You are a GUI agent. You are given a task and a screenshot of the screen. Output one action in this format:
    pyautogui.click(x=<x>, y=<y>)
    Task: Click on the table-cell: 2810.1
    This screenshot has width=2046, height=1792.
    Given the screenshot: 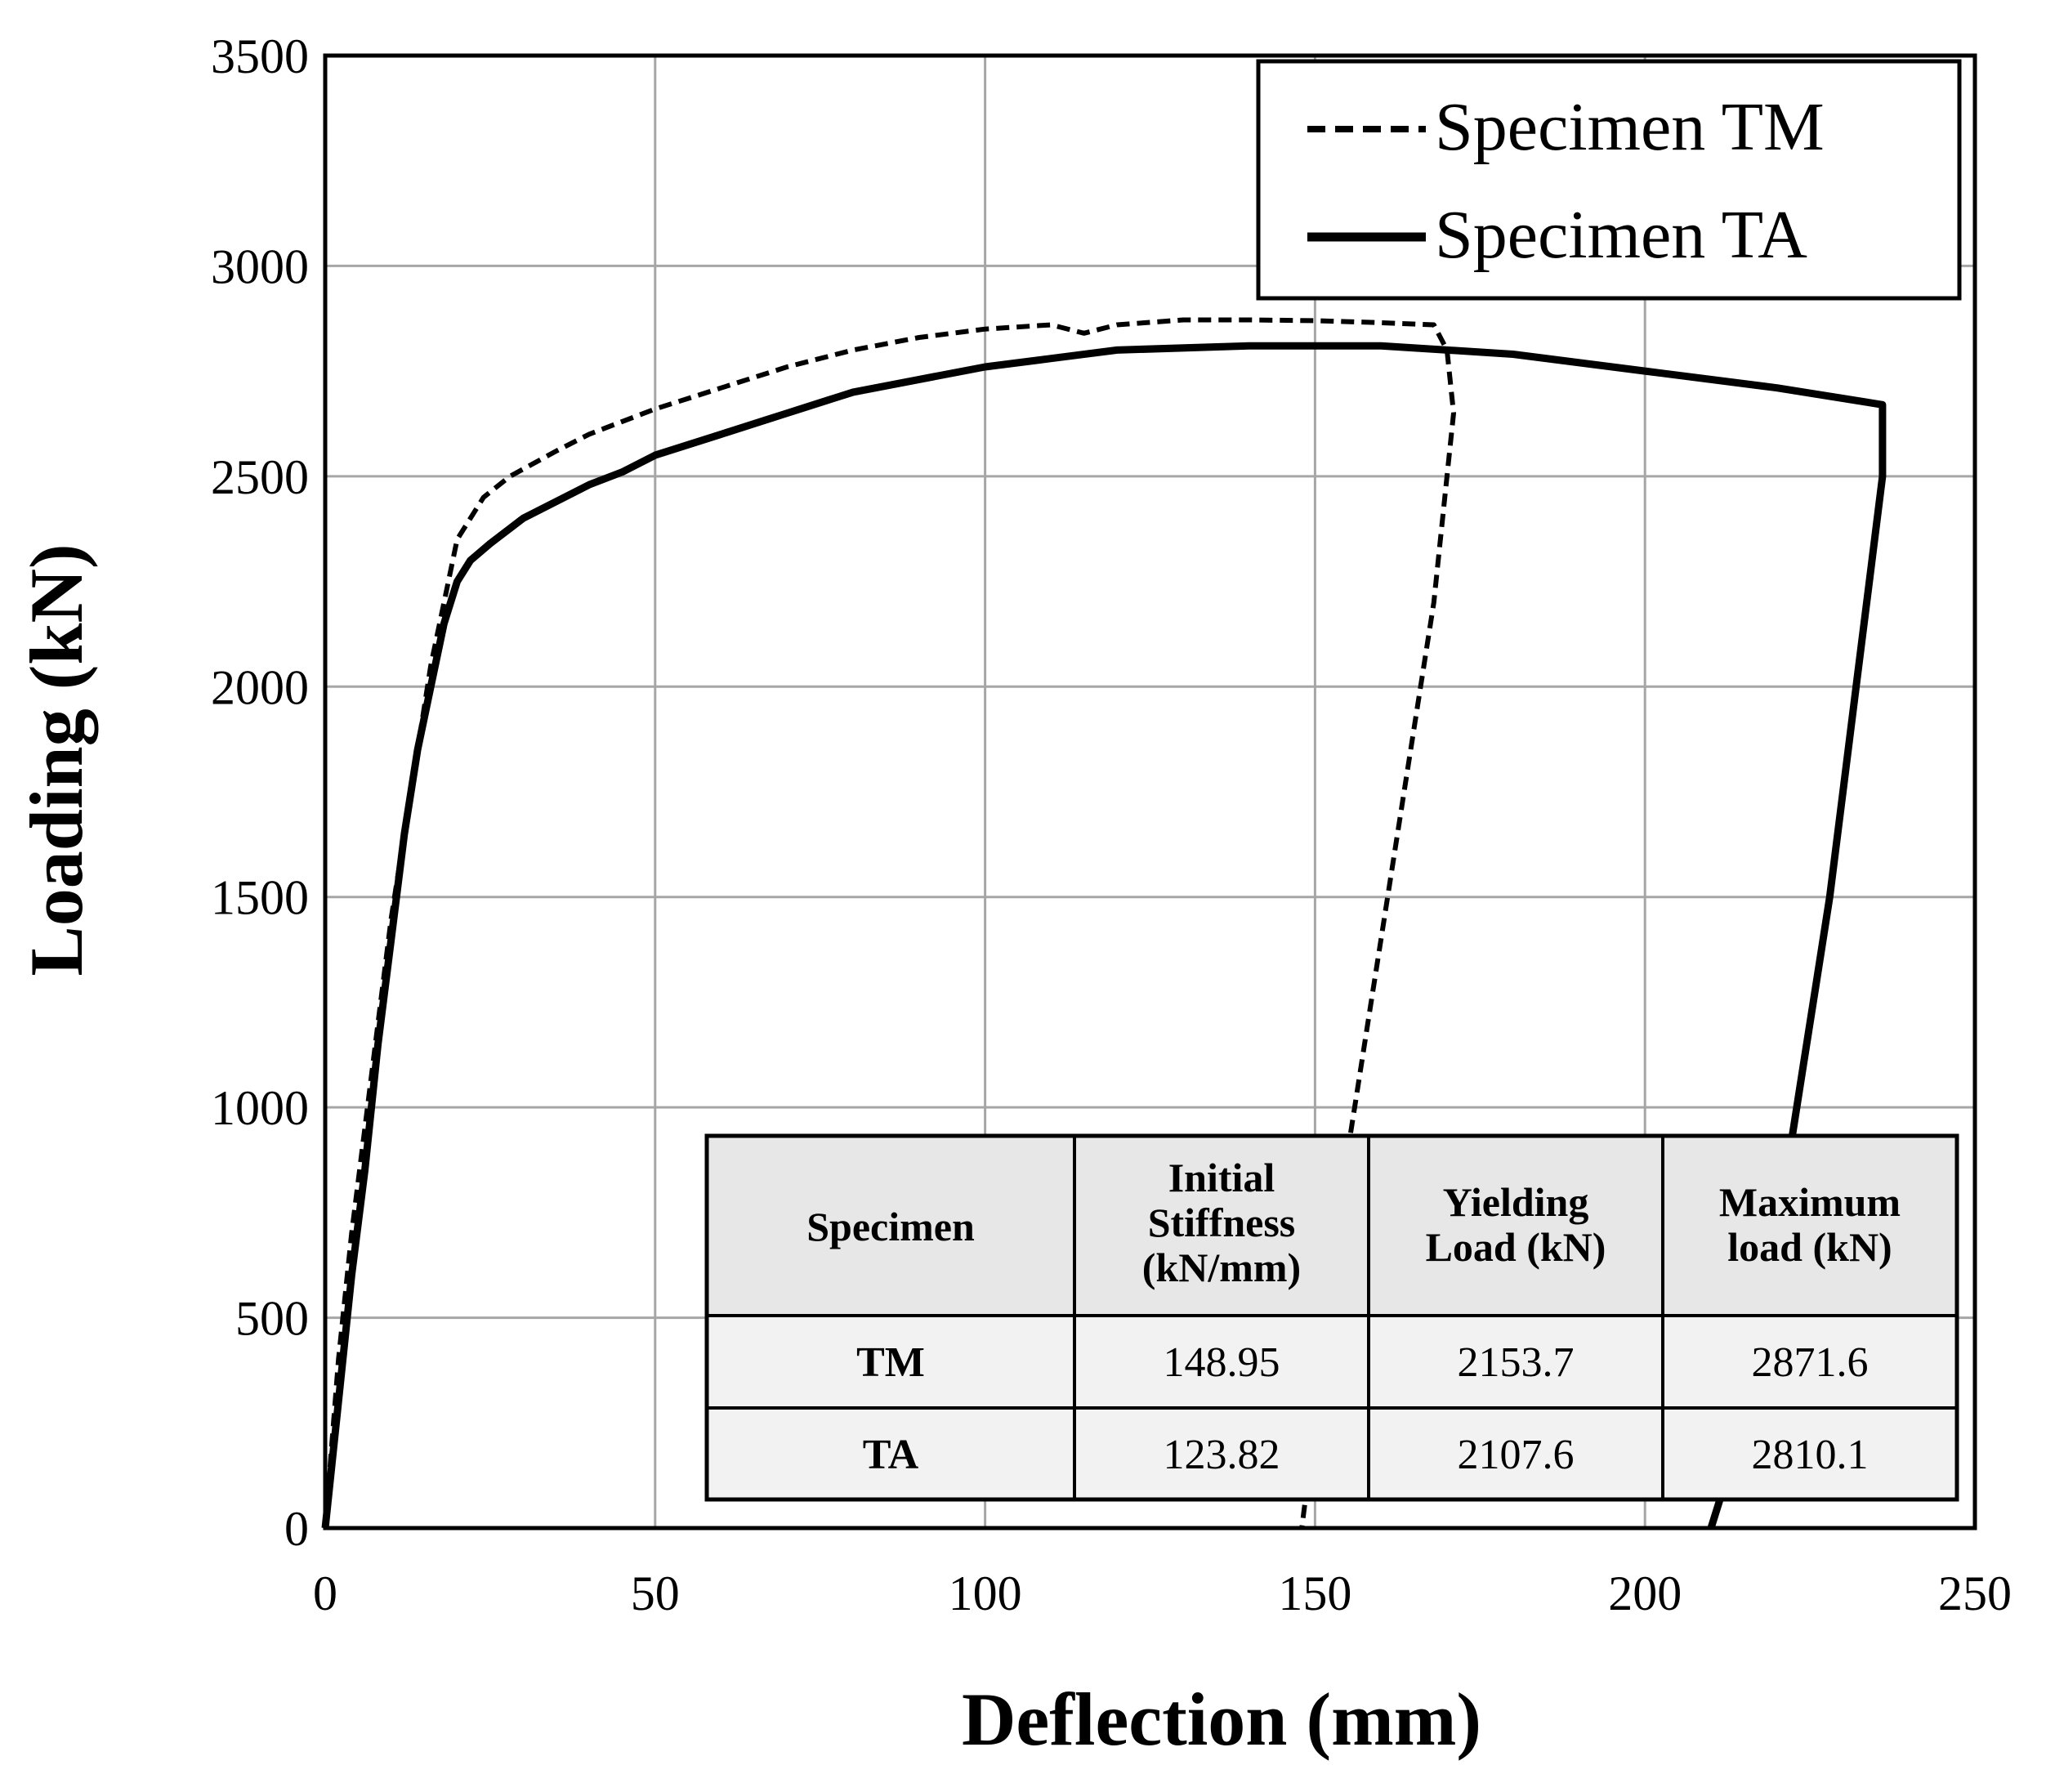 What is the action you would take?
    pyautogui.click(x=1811, y=1455)
    